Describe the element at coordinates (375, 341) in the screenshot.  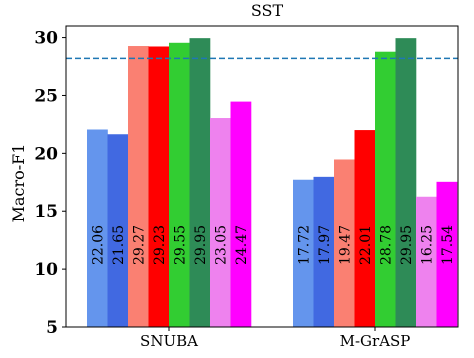
I see `x-tick-label: M-GrASP` at that location.